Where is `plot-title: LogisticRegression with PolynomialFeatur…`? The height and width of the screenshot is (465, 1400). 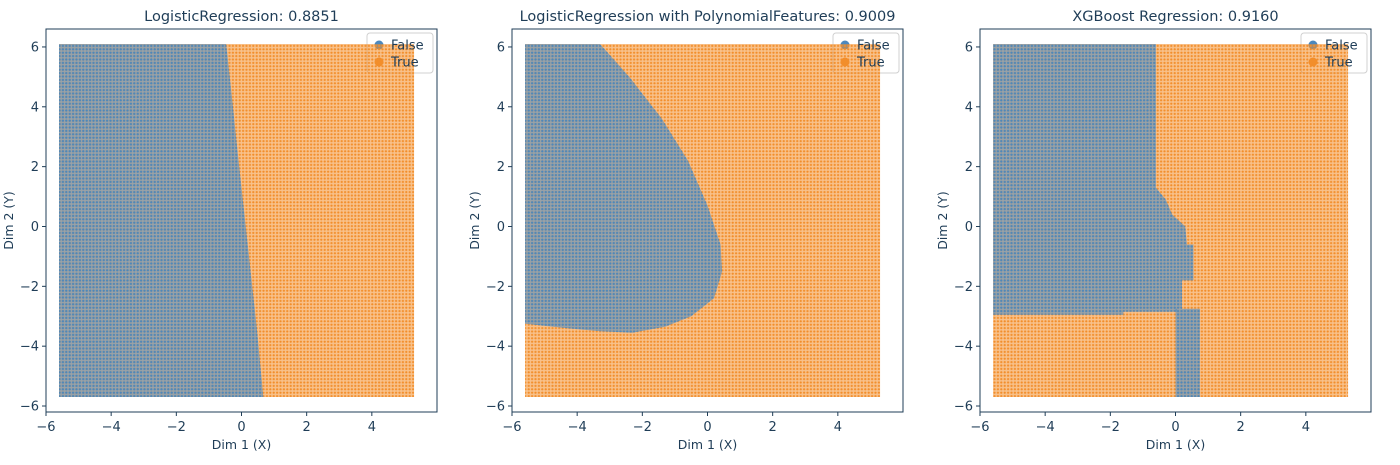
plot-title: LogisticRegression with PolynomialFeatur… is located at coordinates (708, 17).